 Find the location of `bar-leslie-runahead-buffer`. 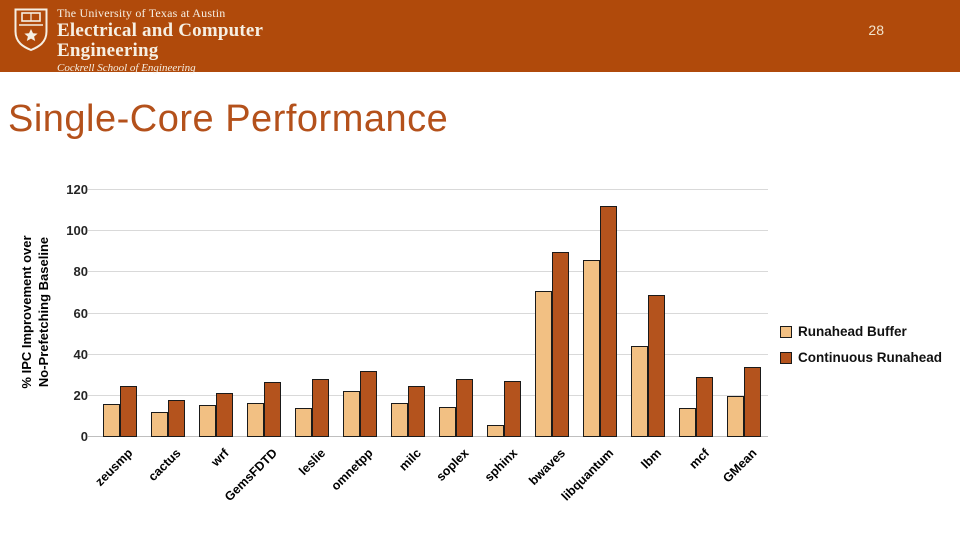

bar-leslie-runahead-buffer is located at coordinates (303, 422).